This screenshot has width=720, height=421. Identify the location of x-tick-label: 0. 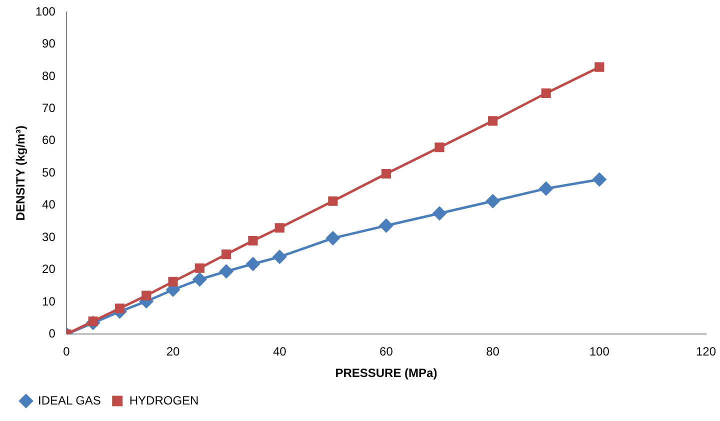
(66, 351).